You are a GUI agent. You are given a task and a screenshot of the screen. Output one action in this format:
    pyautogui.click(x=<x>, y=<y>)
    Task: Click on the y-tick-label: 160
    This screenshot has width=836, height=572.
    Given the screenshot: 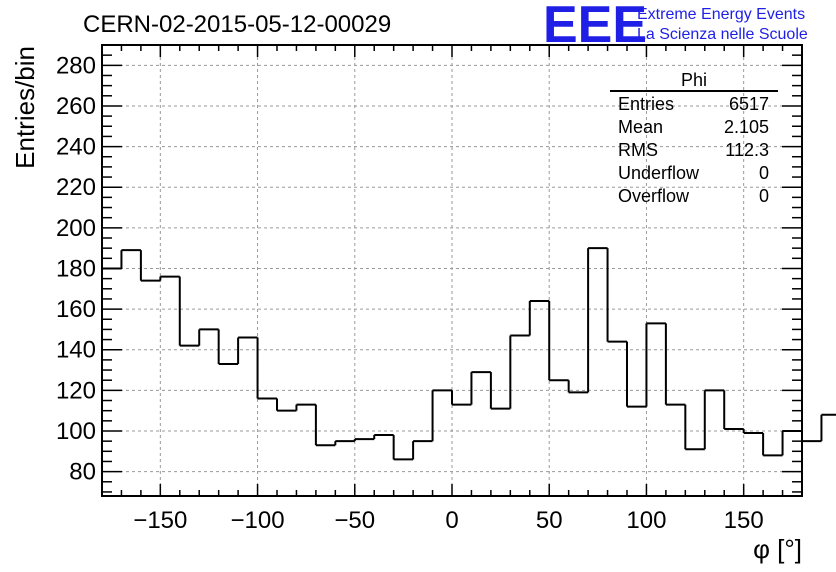 What is the action you would take?
    pyautogui.click(x=76, y=309)
    